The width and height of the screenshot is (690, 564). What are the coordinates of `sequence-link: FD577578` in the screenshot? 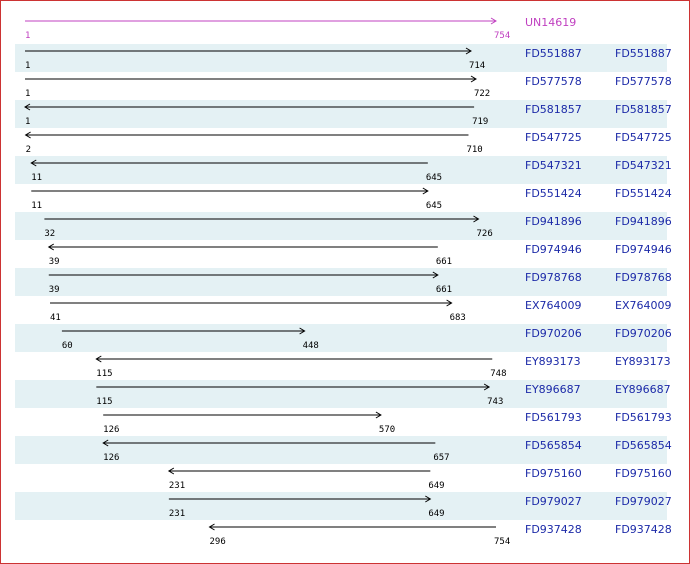 It's located at (643, 81).